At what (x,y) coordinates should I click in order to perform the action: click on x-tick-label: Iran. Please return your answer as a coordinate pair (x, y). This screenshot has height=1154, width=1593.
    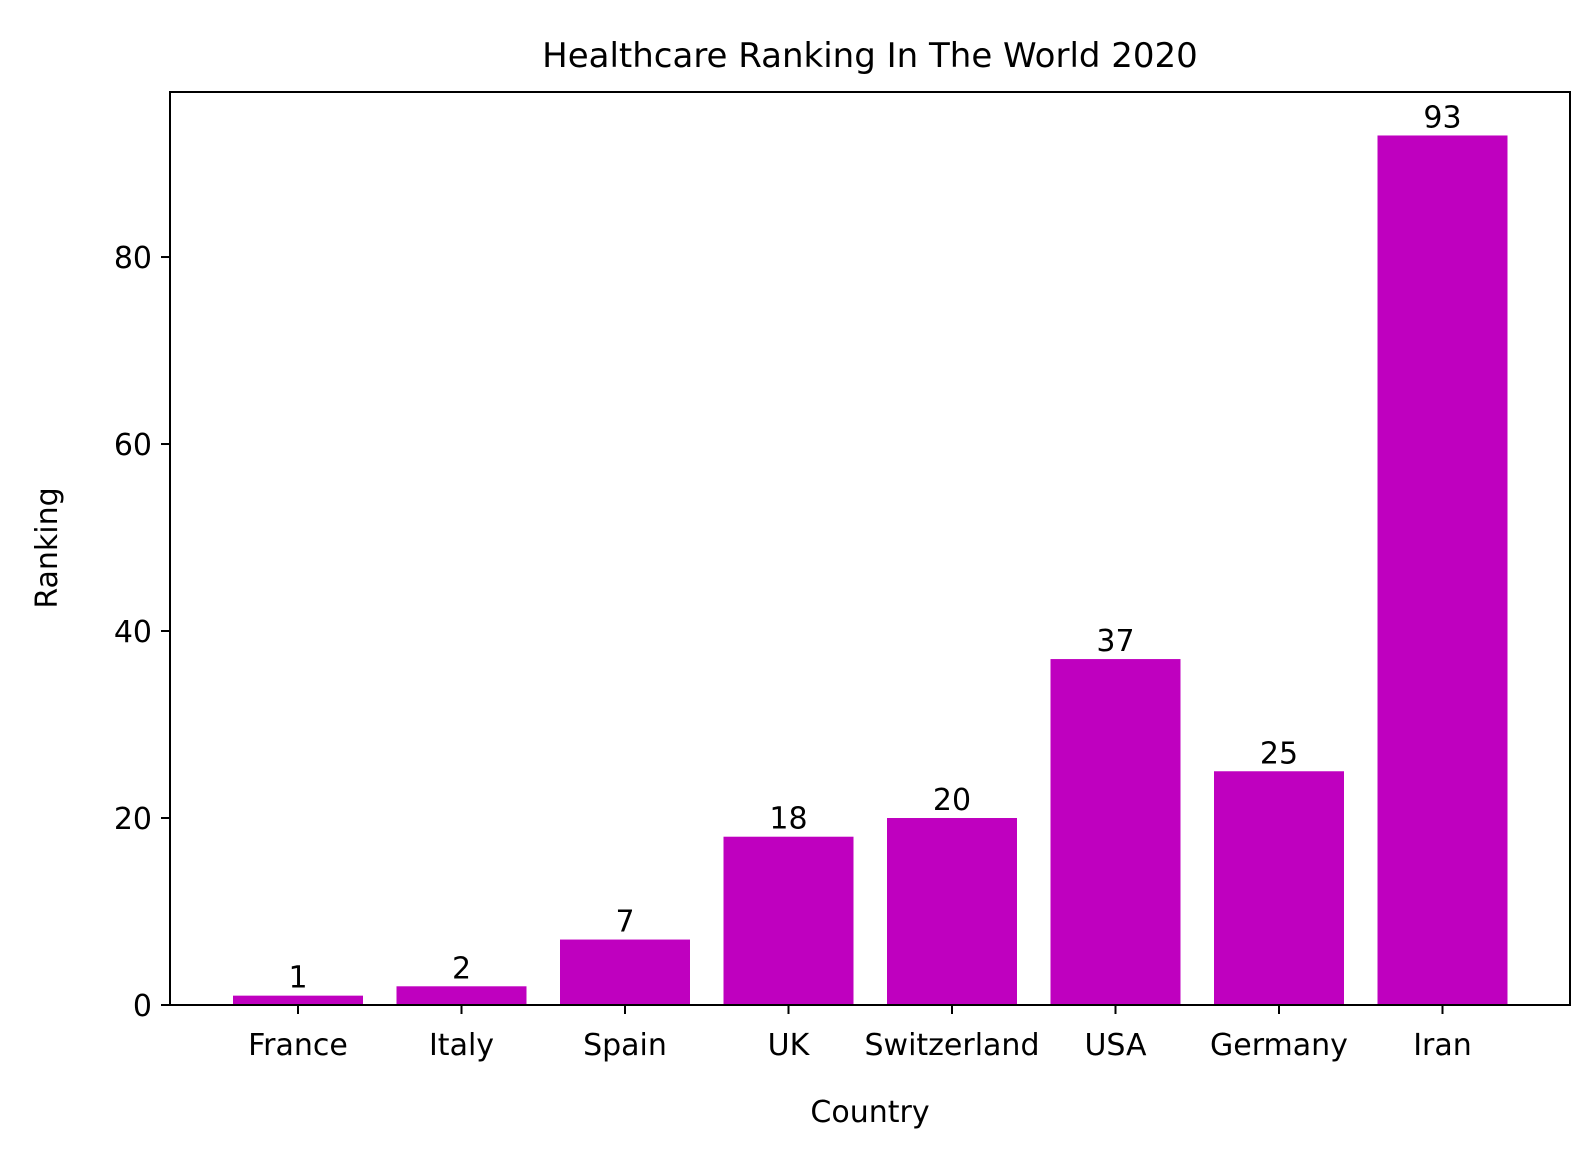
    Looking at the image, I should click on (1442, 1045).